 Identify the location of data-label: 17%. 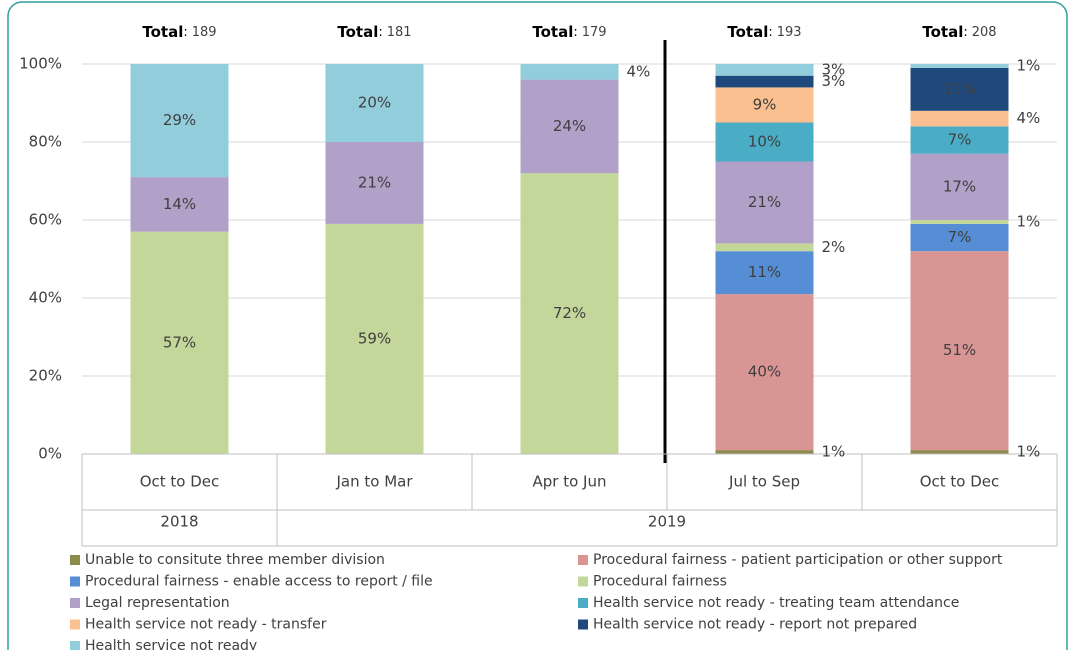
(959, 186).